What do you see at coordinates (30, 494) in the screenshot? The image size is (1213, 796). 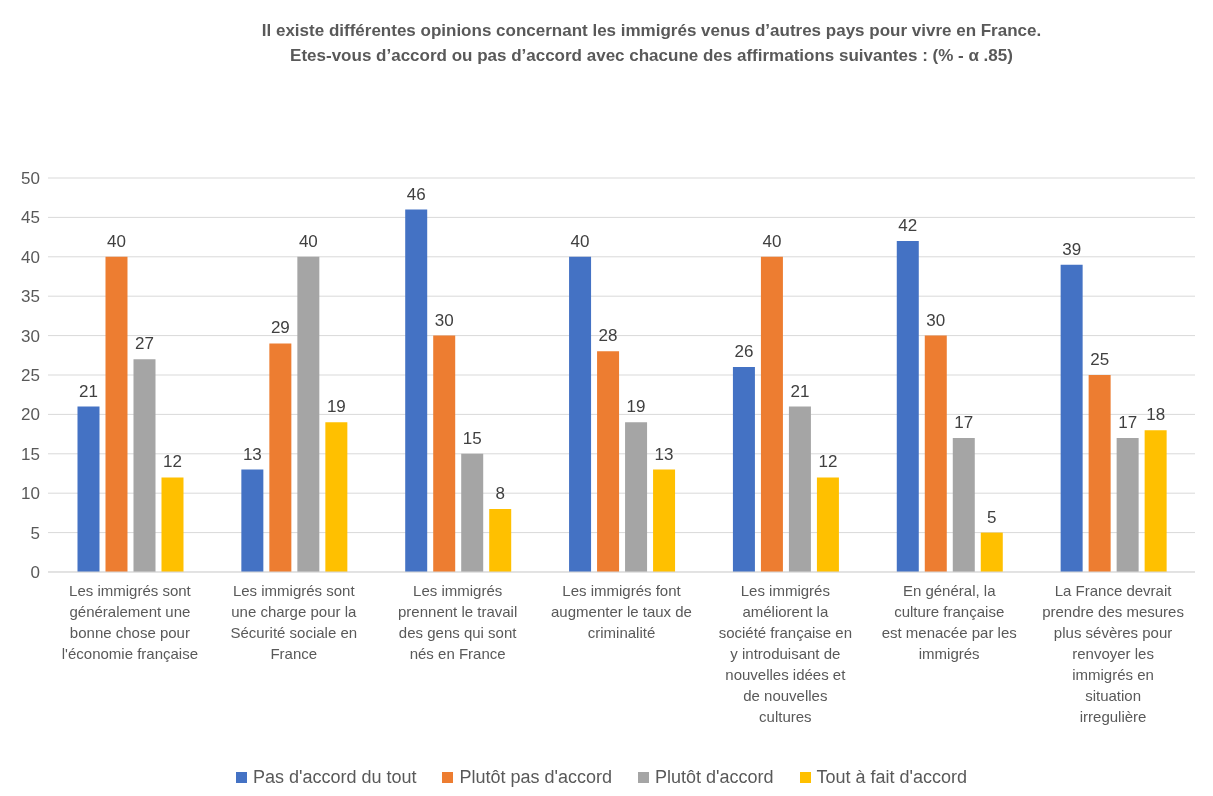 I see `y-tick-label: 10` at bounding box center [30, 494].